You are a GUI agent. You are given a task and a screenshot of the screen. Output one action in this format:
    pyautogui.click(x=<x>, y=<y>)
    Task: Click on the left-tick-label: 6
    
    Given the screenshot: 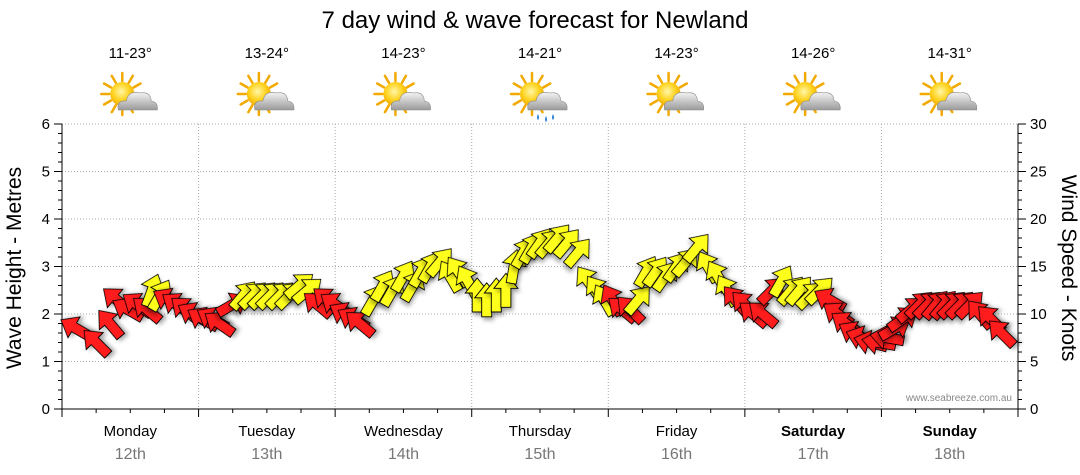 What is the action you would take?
    pyautogui.click(x=46, y=124)
    